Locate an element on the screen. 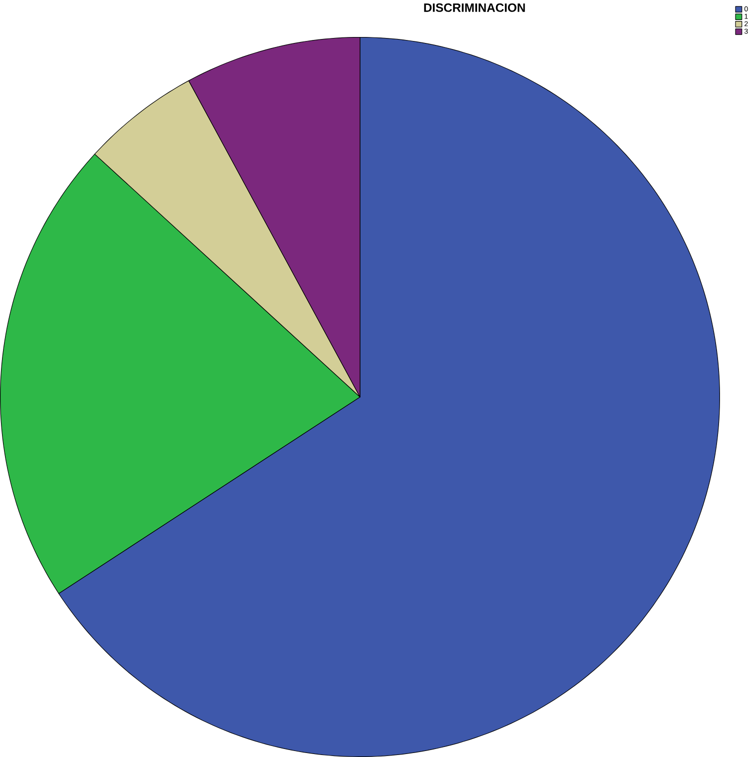 This screenshot has width=751, height=757. chart-title: DISCRIMINACION is located at coordinates (474, 7).